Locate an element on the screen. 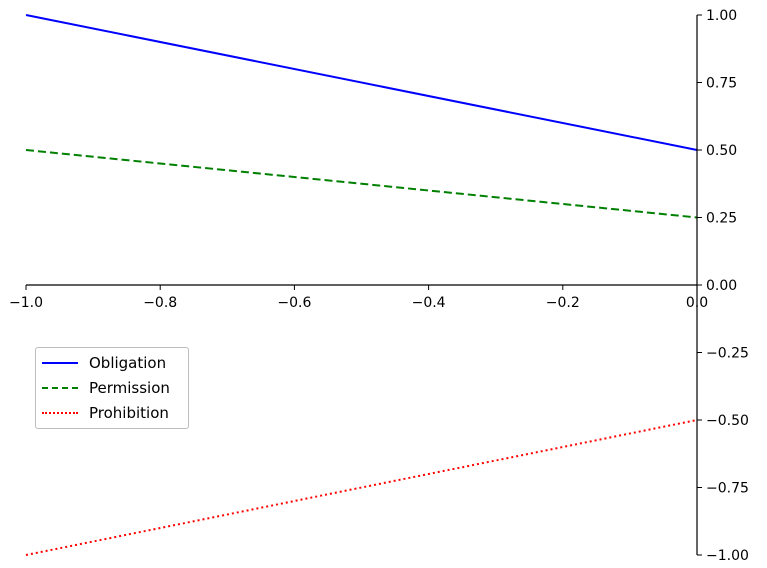  y-tick-label: −0.25 is located at coordinates (727, 354).